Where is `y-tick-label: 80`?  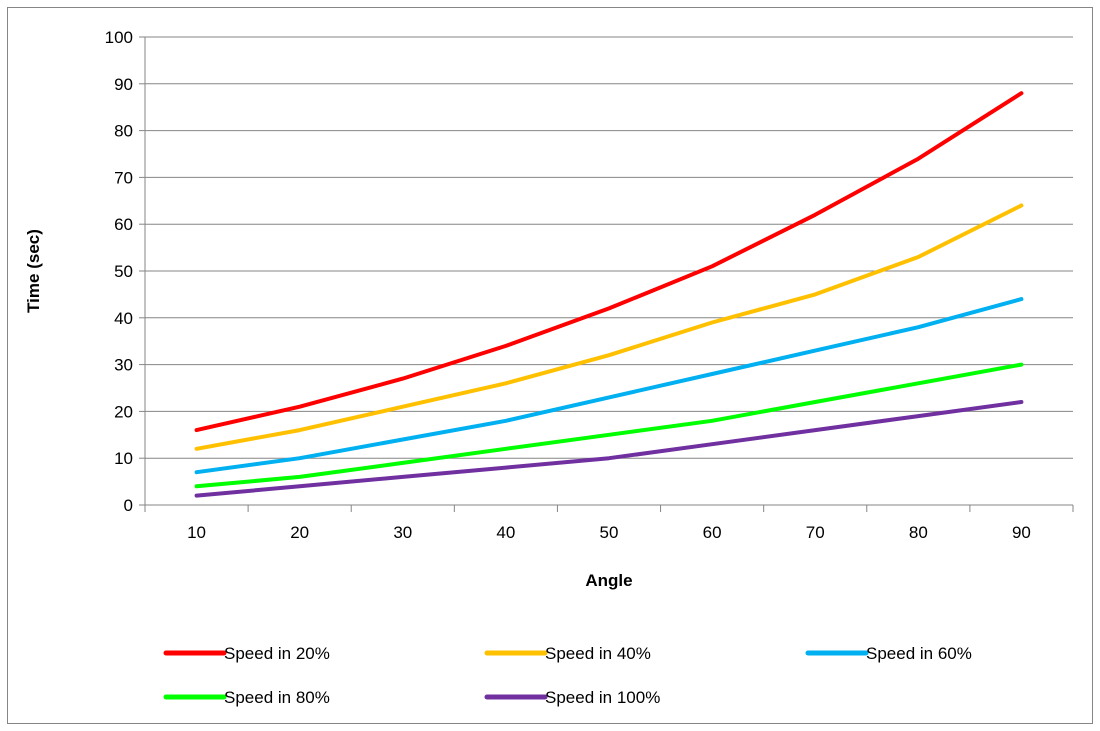
y-tick-label: 80 is located at coordinates (123, 131).